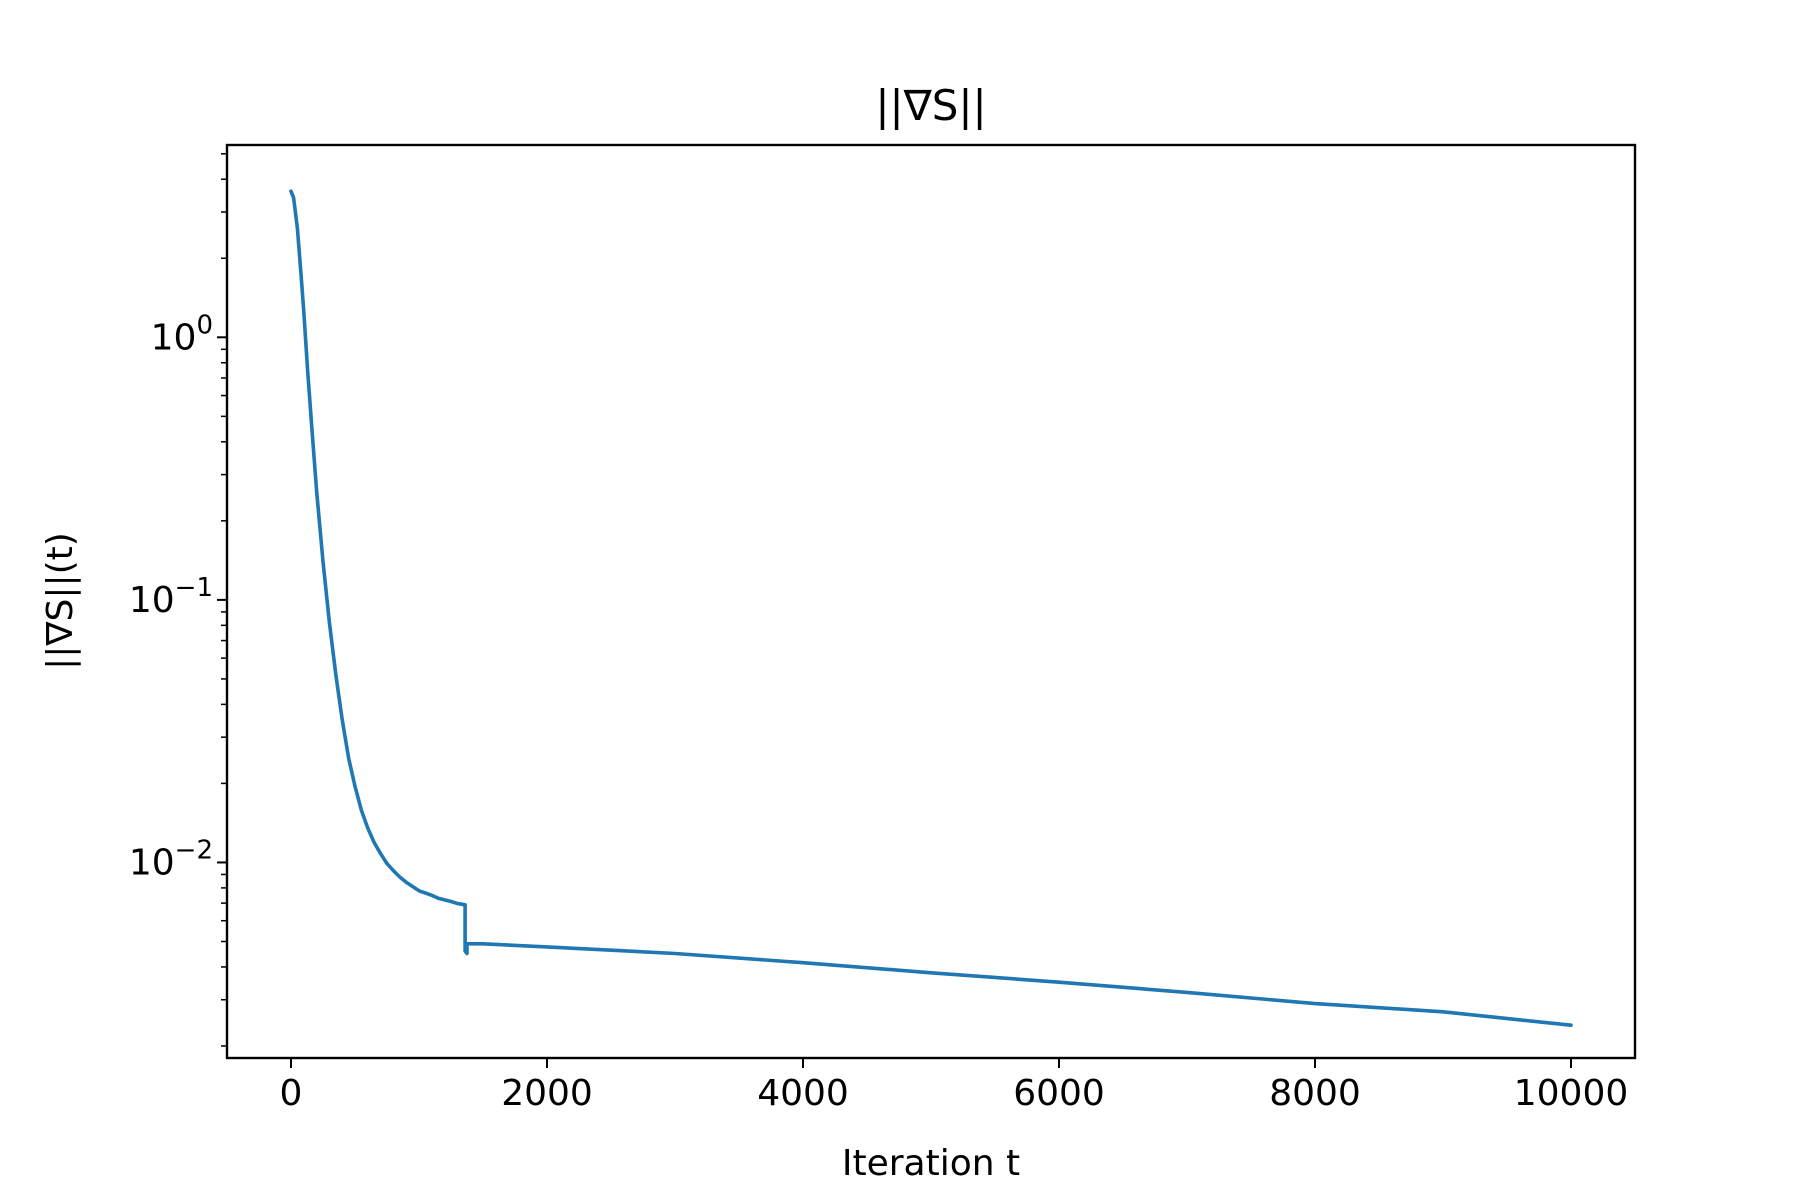 The image size is (1800, 1200). Describe the element at coordinates (547, 1093) in the screenshot. I see `x-tick-label: 2000` at that location.